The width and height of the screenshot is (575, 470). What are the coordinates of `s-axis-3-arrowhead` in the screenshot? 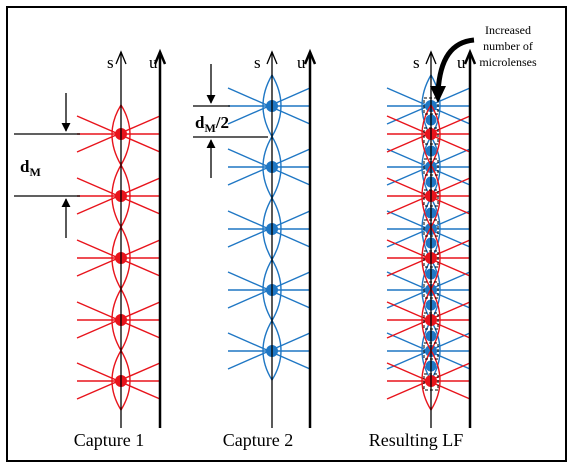 It's located at (431, 57).